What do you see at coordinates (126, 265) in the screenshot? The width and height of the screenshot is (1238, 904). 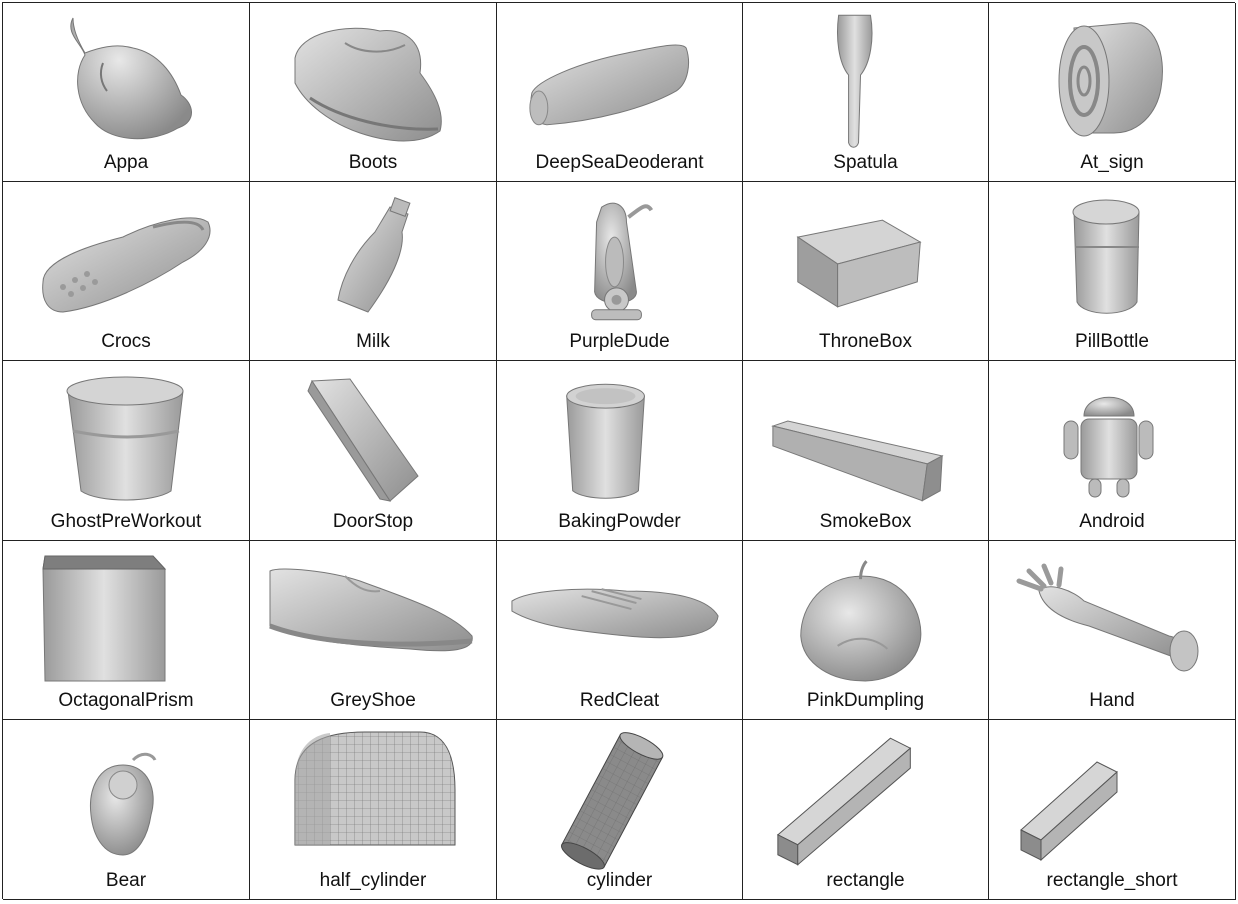 I see `crocs-model` at bounding box center [126, 265].